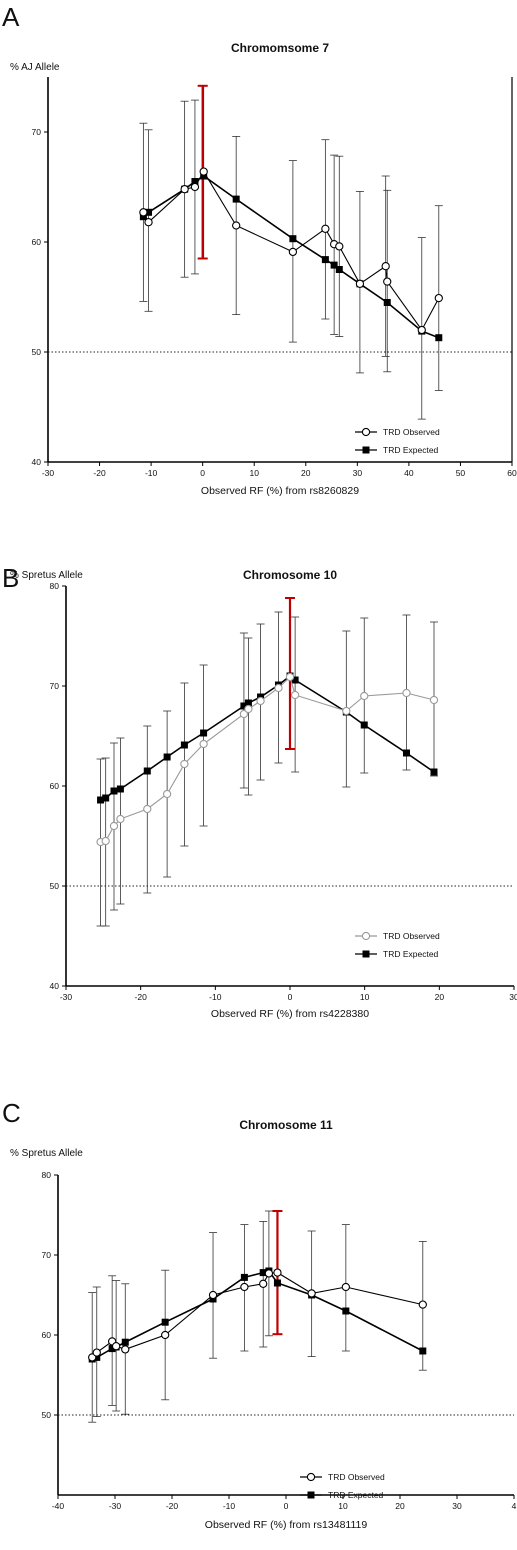 Image resolution: width=517 pixels, height=1550 pixels. I want to click on x-tick-label: 40, so click(409, 473).